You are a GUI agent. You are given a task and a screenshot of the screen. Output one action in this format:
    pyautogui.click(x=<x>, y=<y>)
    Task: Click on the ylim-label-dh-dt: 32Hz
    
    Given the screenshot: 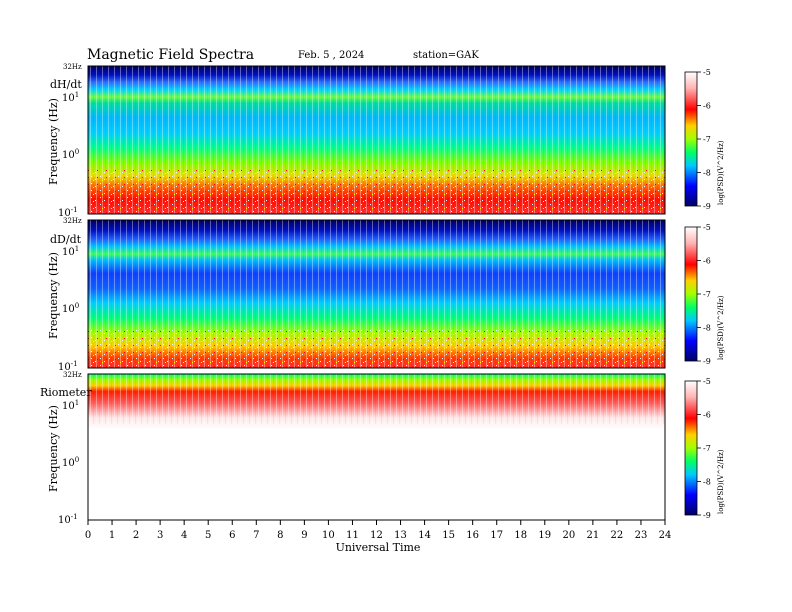 What is the action you would take?
    pyautogui.click(x=72, y=67)
    